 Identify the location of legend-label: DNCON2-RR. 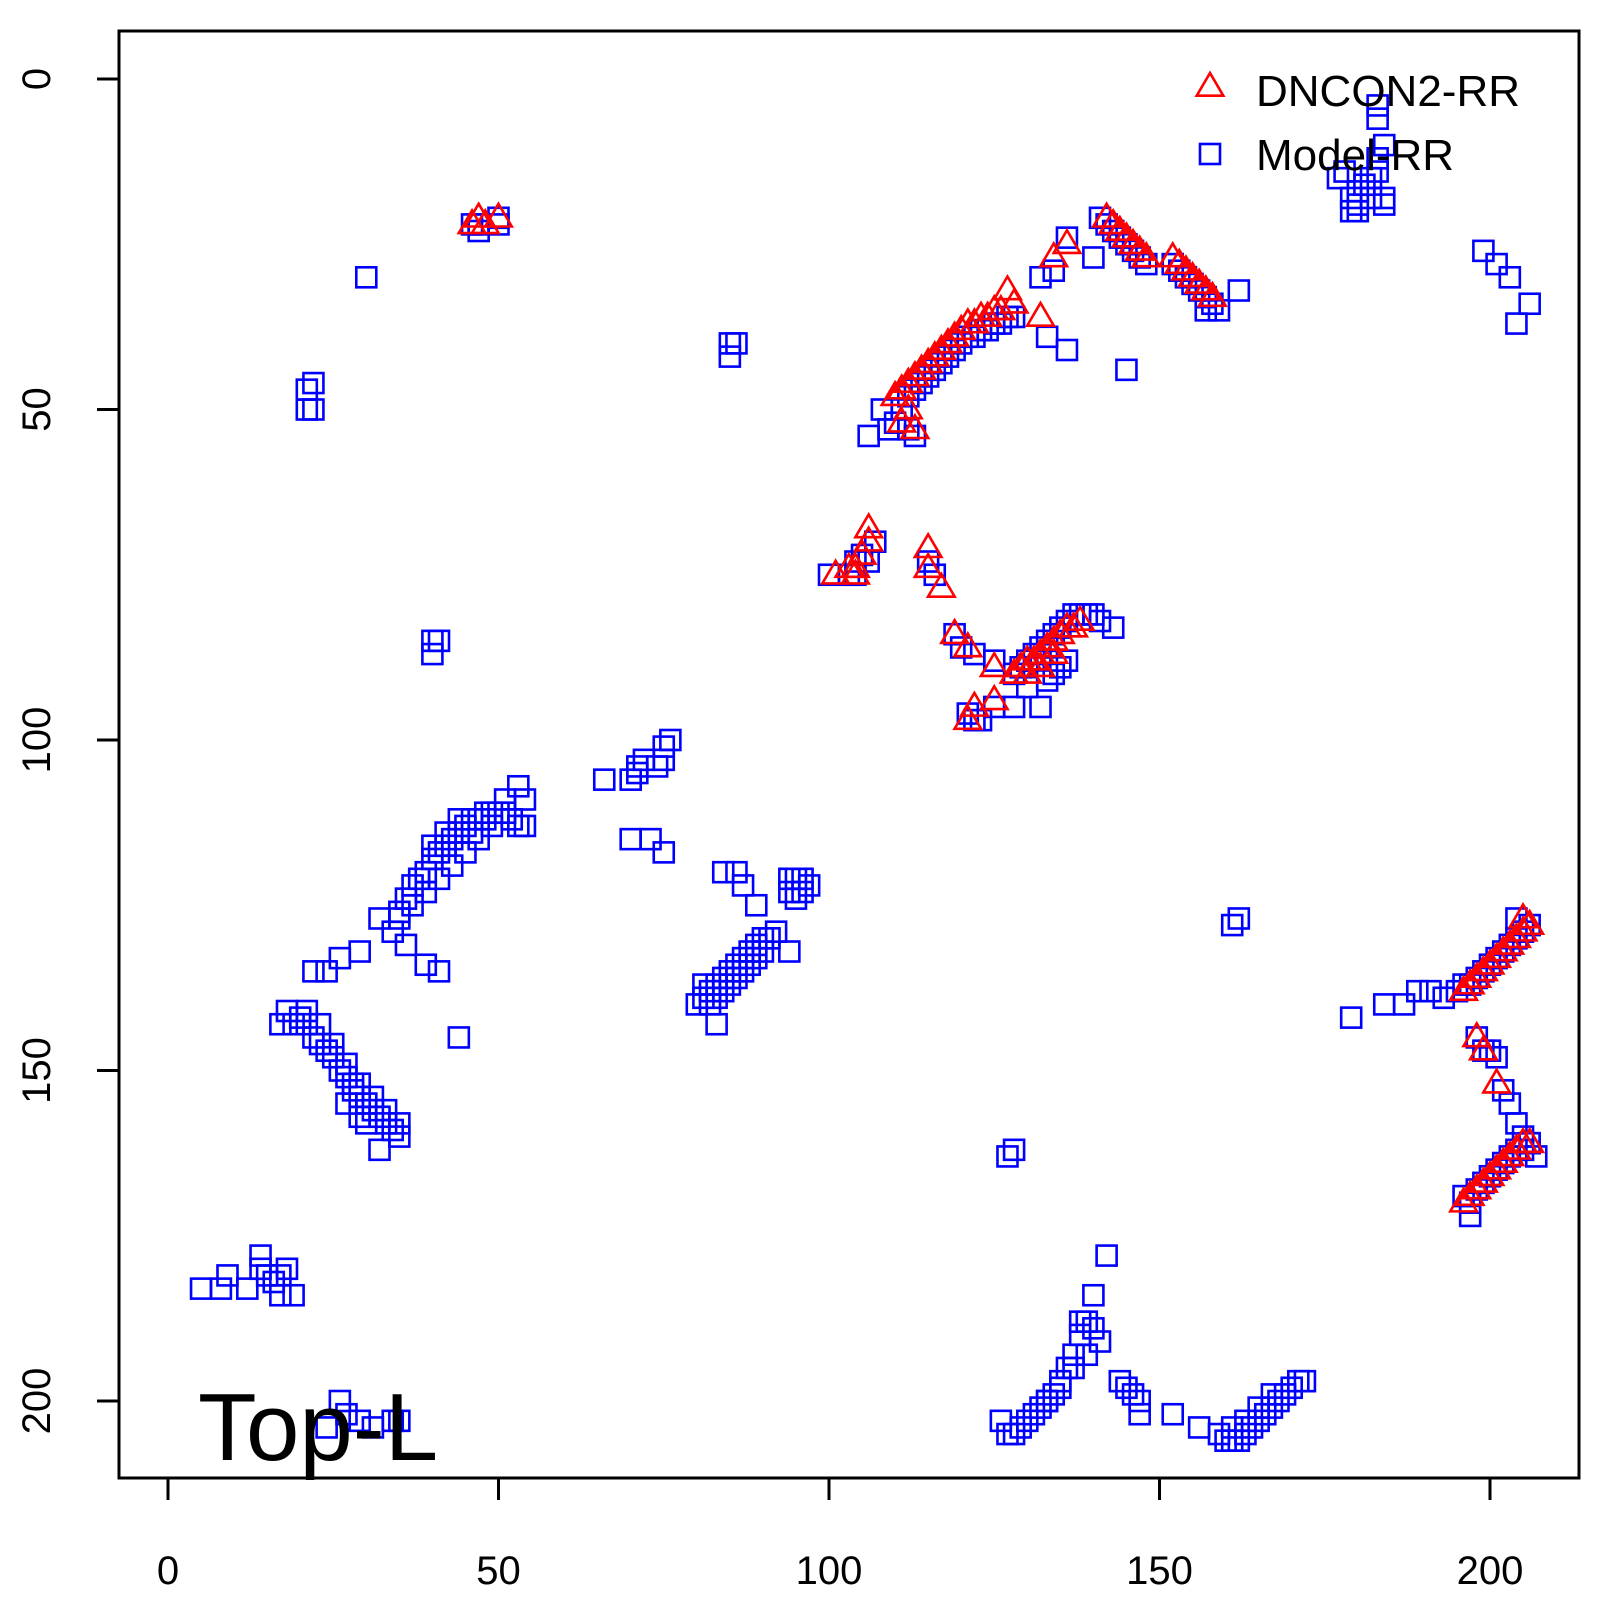
(1388, 91).